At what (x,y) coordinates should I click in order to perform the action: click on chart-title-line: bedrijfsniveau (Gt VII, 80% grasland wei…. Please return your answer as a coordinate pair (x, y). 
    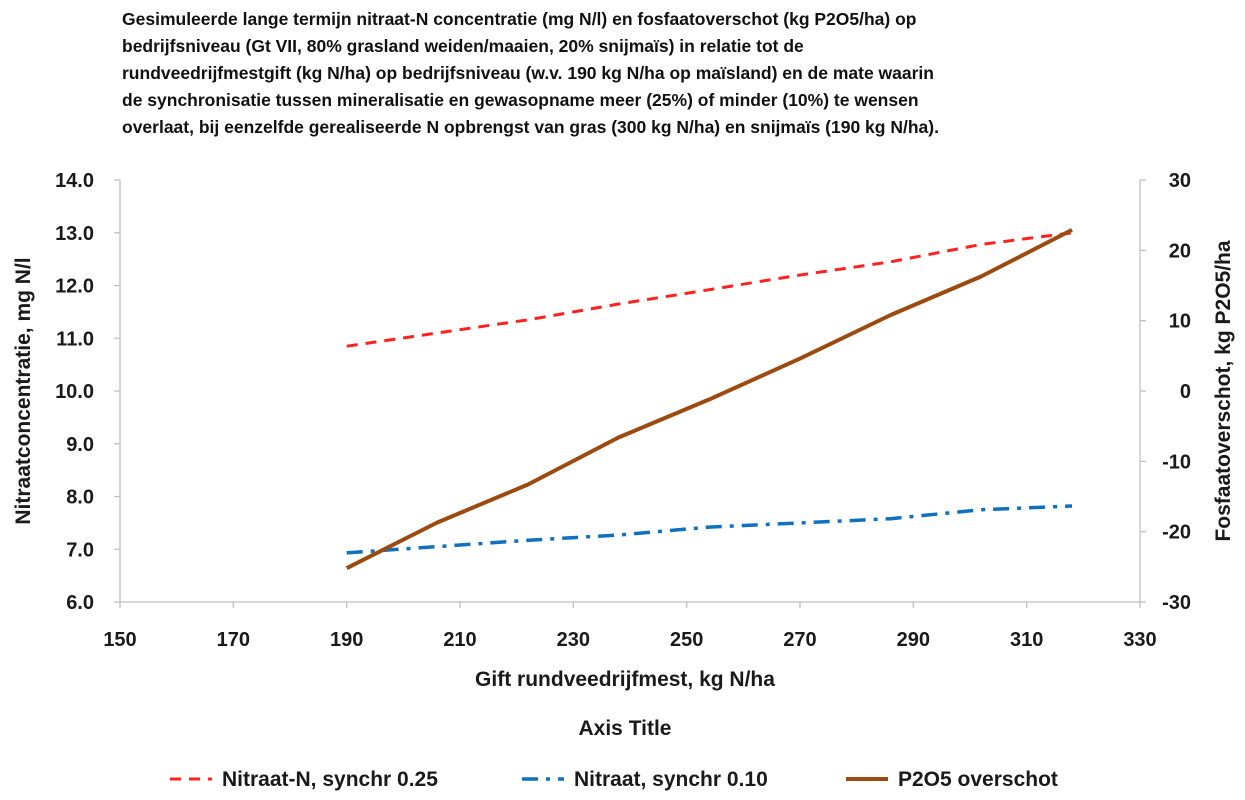
    Looking at the image, I should click on (463, 46).